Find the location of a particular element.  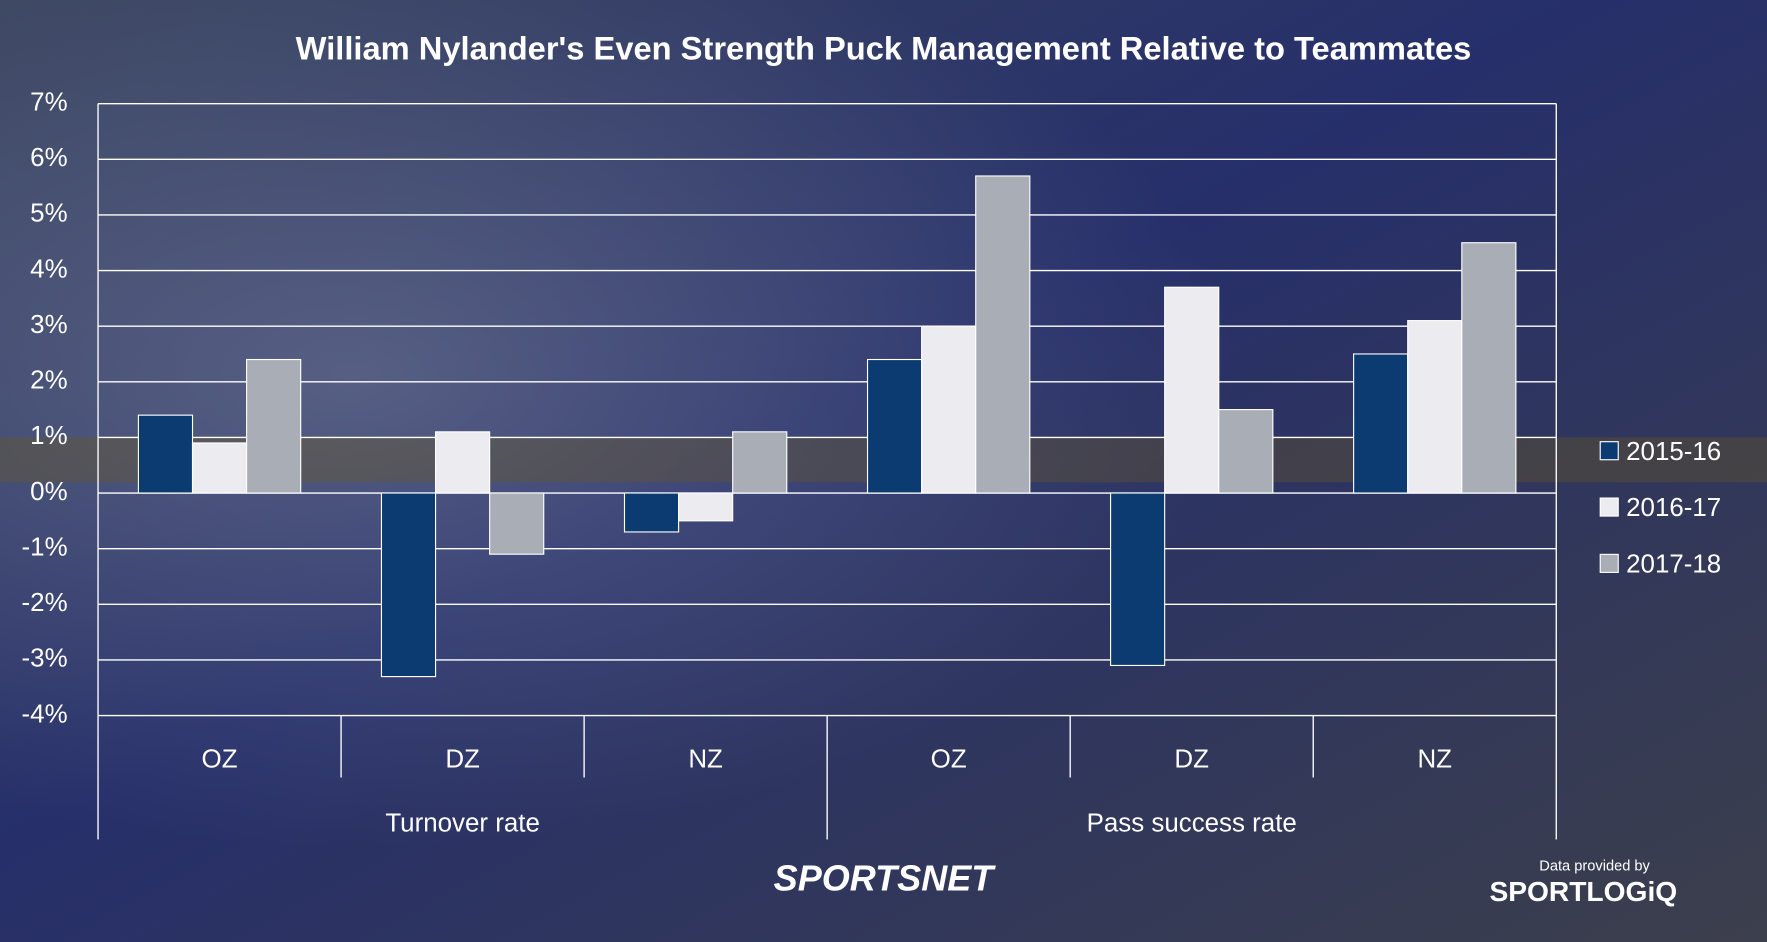

credit: Data provided by is located at coordinates (1594, 866).